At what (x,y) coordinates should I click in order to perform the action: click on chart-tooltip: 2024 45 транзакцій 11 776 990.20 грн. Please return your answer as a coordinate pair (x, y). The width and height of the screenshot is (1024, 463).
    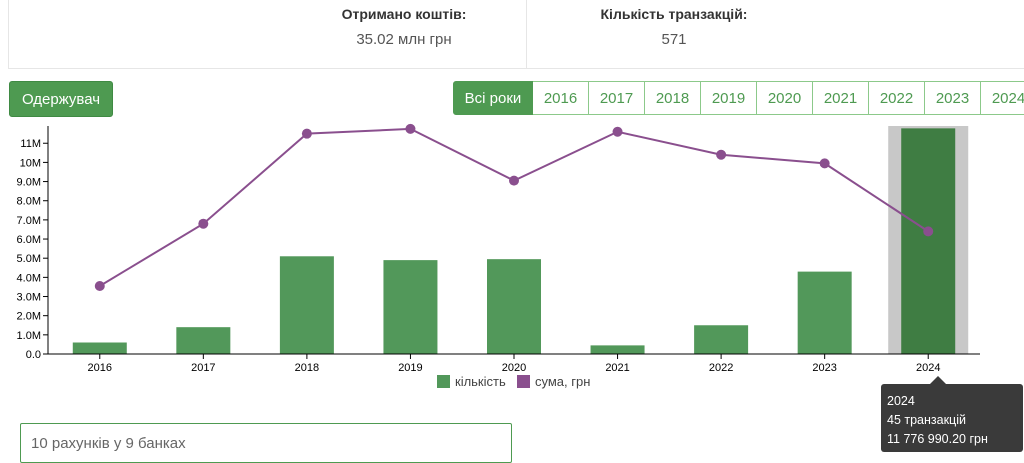
    Looking at the image, I should click on (952, 418).